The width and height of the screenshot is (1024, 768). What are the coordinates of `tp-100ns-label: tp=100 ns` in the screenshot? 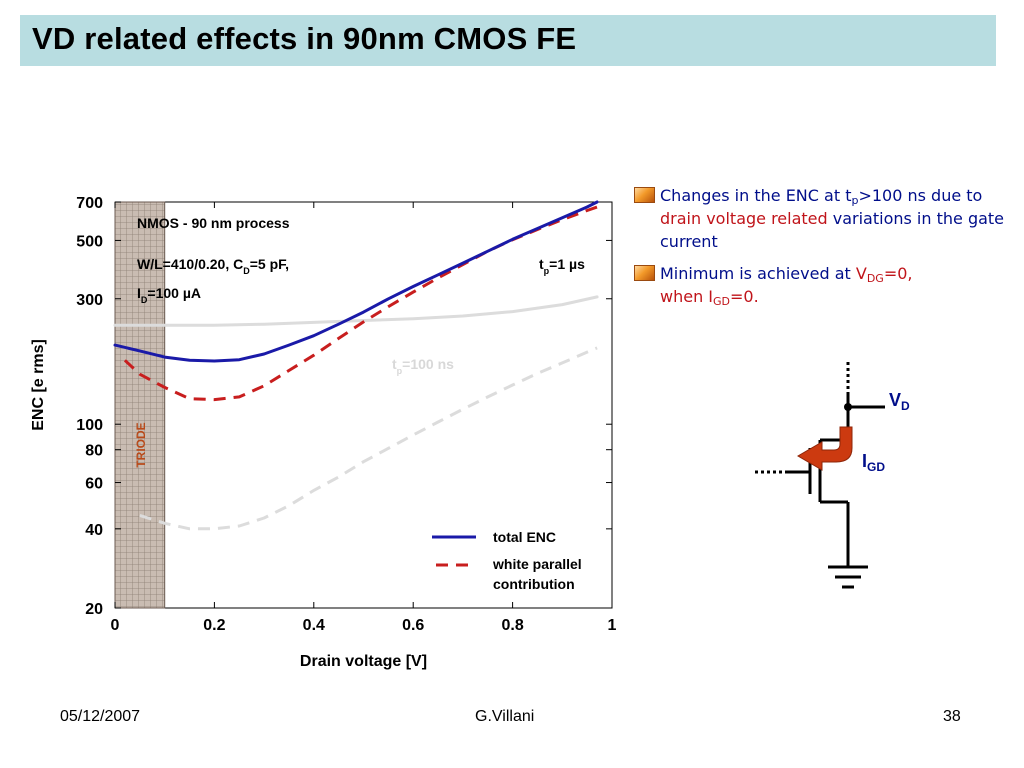 It's located at (423, 366).